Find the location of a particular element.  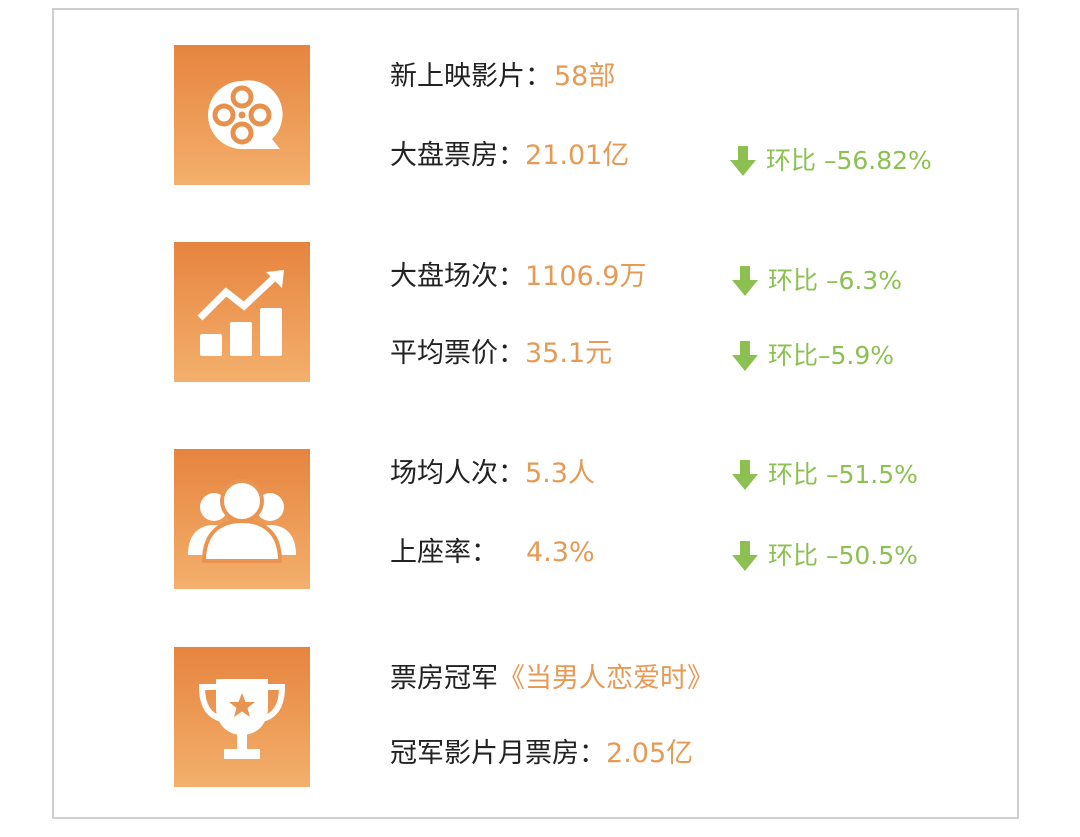

new-films-row: 新上映影片：58部 is located at coordinates (502, 77).